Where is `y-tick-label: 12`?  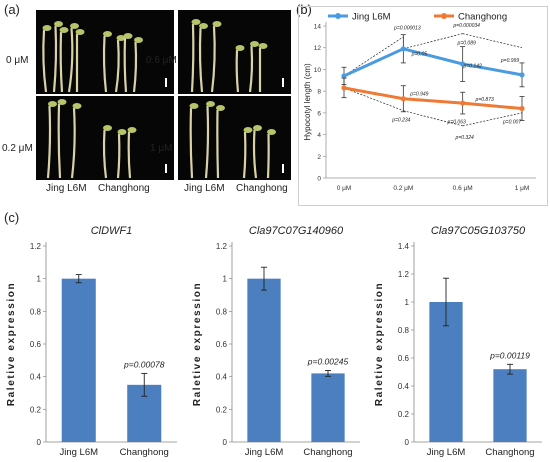 y-tick-label: 12 is located at coordinates (318, 48).